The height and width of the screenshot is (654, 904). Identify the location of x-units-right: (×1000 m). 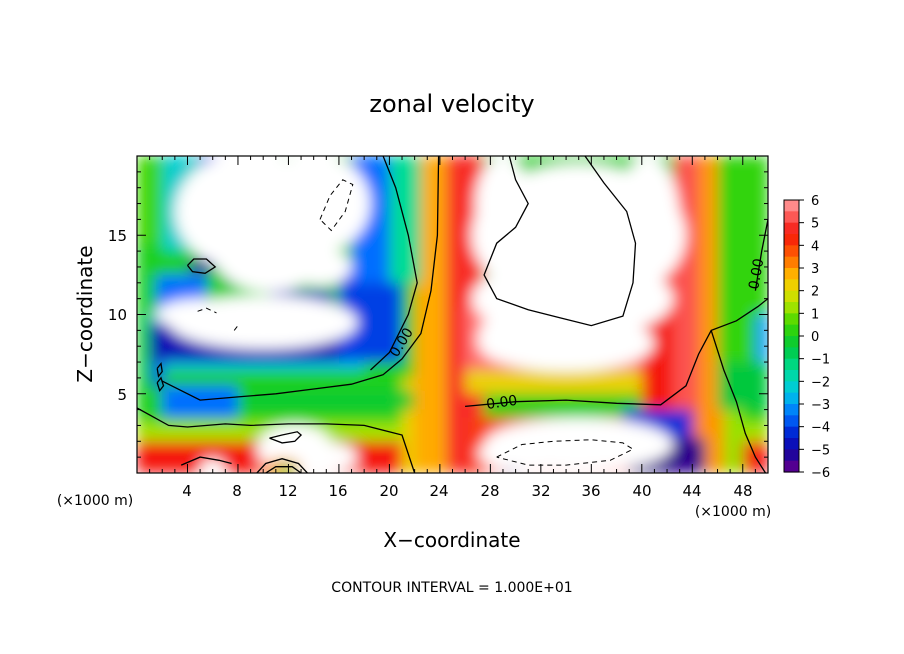
(733, 512).